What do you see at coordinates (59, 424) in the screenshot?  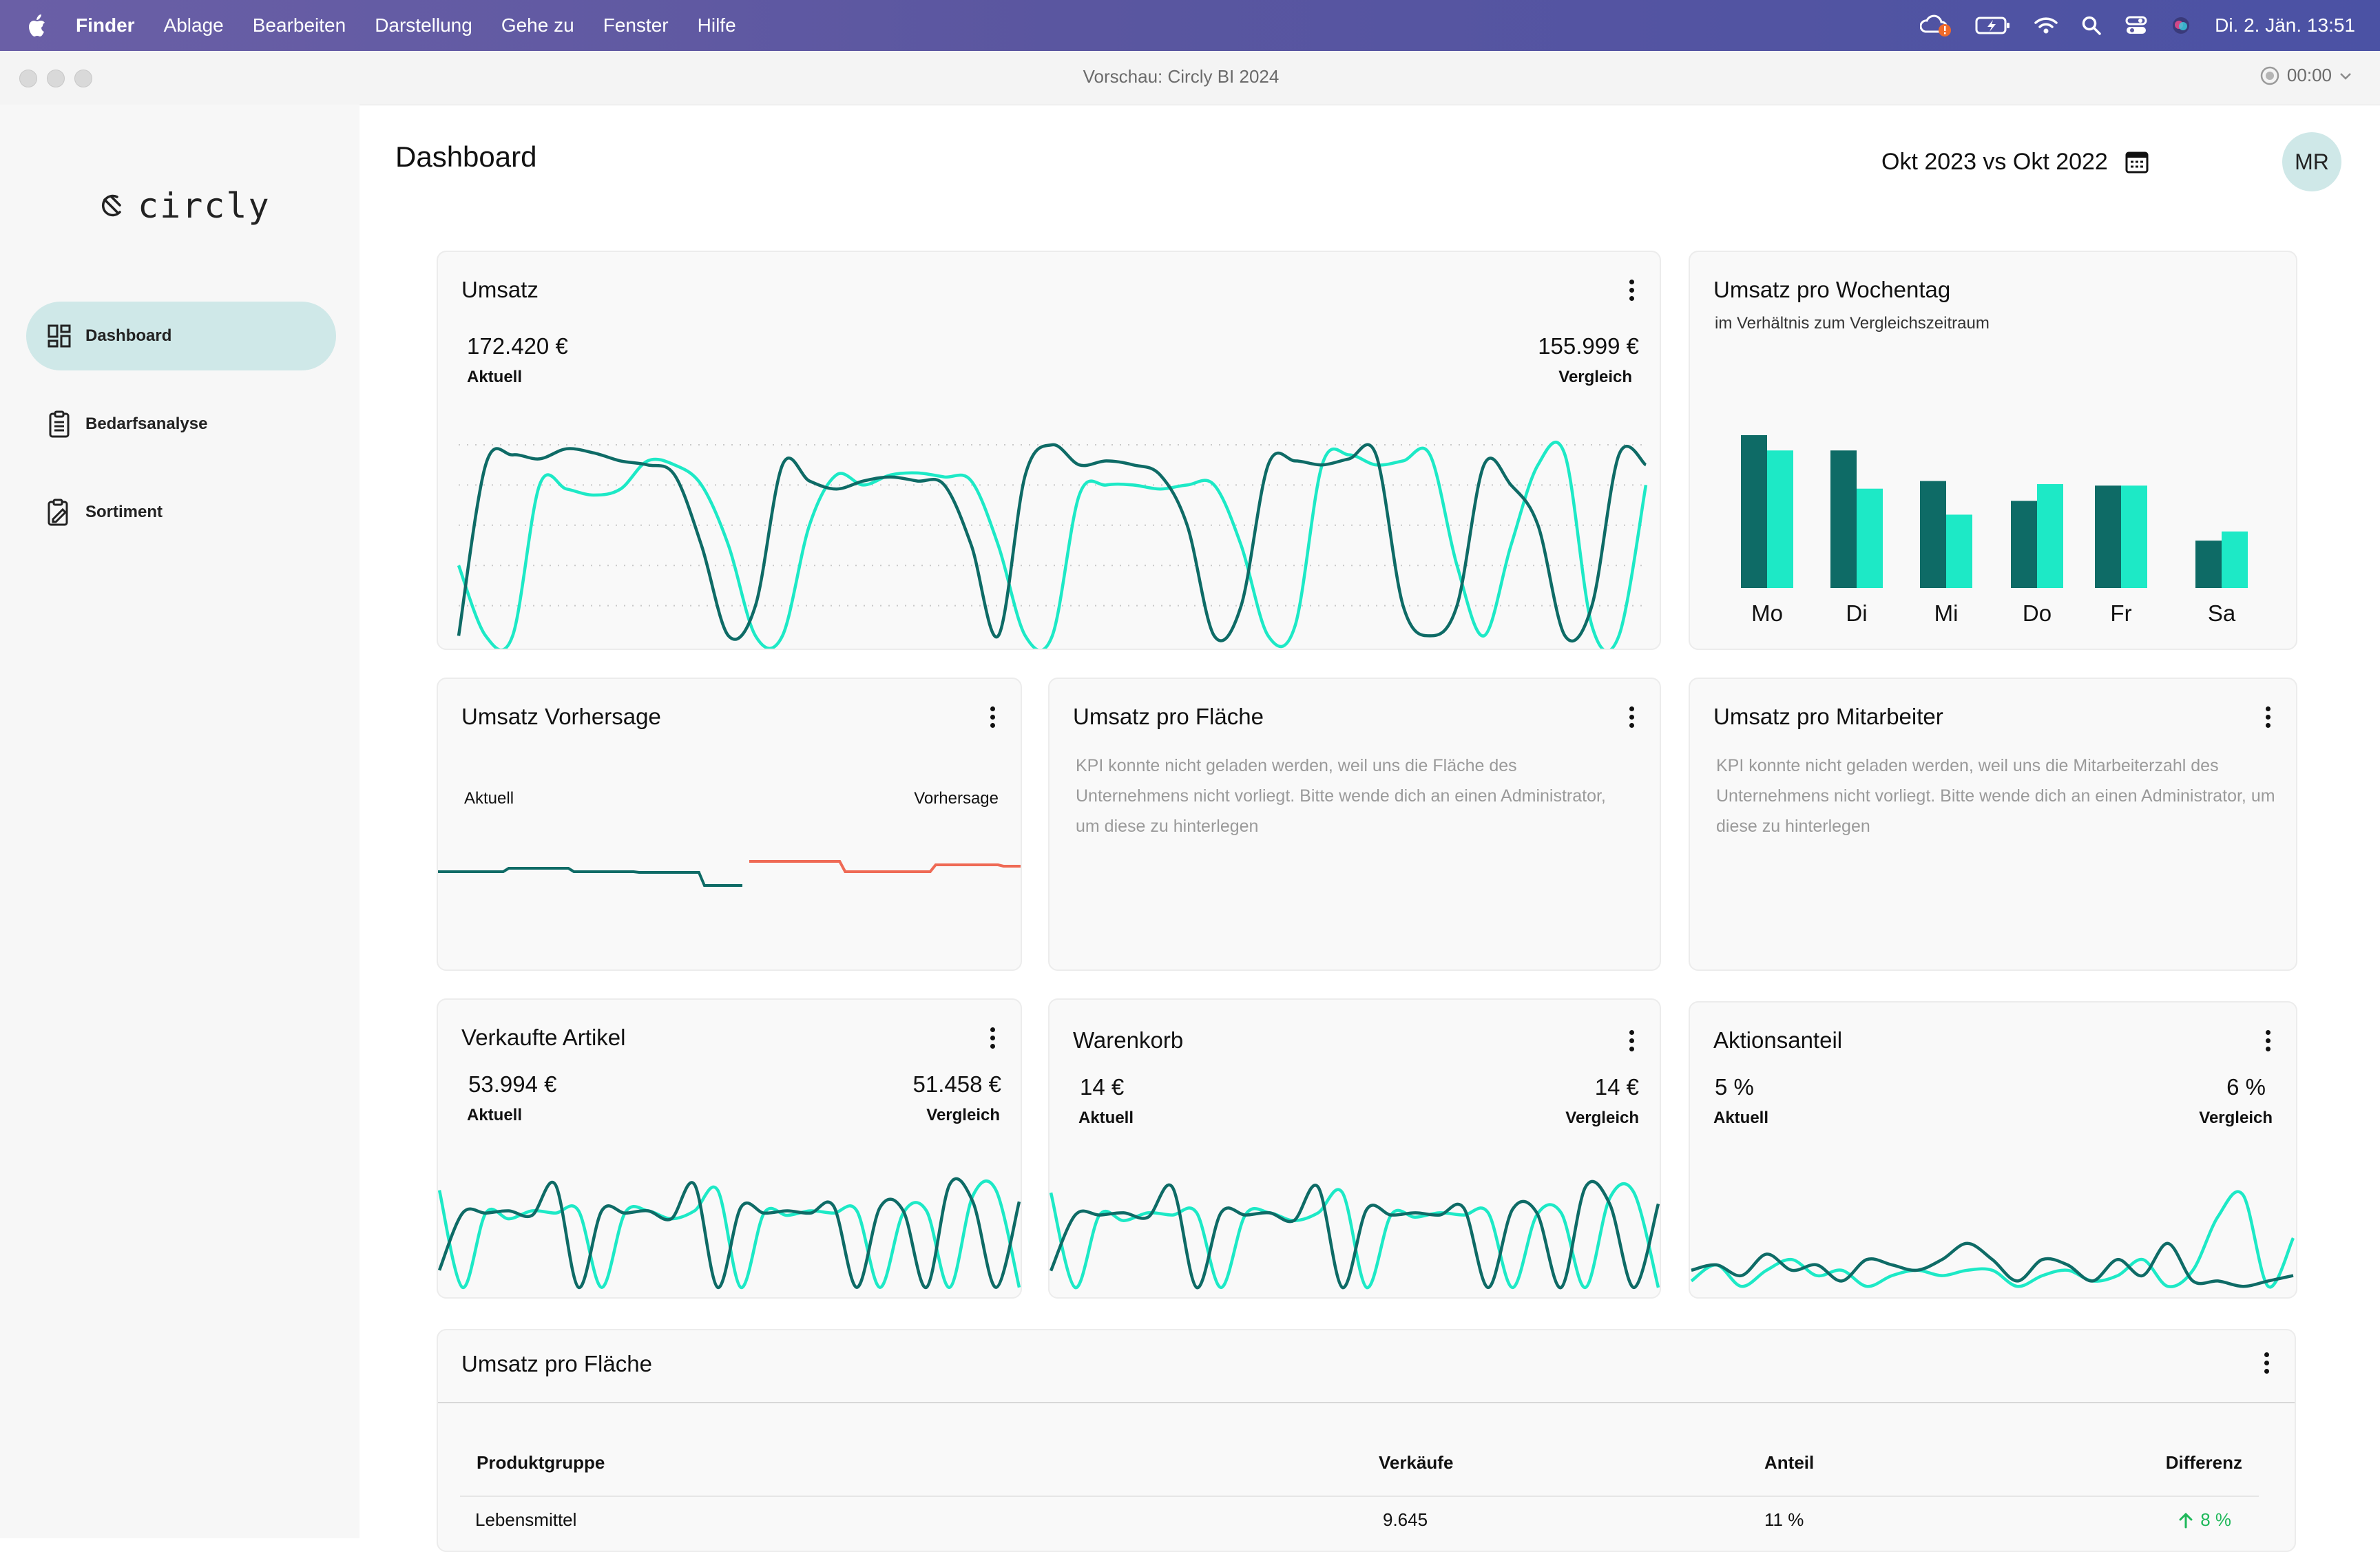 I see `clipboard-list-icon` at bounding box center [59, 424].